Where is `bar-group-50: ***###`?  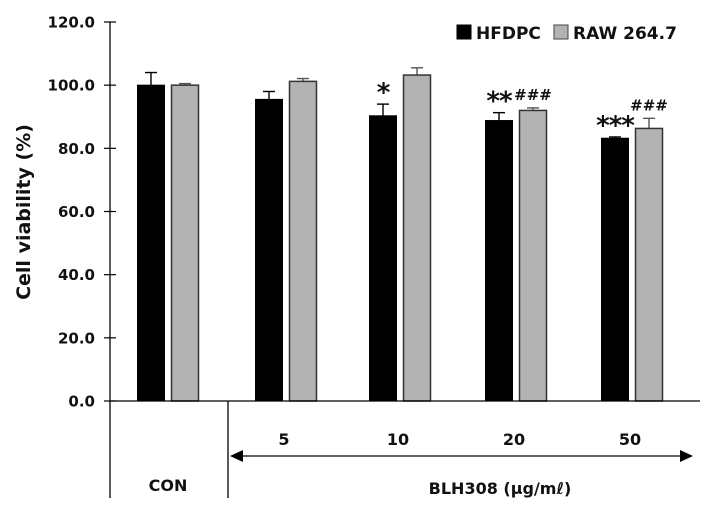 bar-group-50: ***### is located at coordinates (632, 249).